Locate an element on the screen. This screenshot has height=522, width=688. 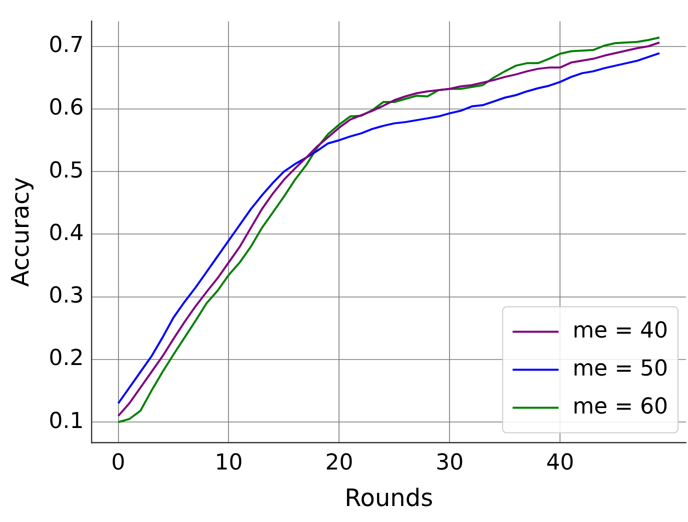
y-tick-label: 0.2 is located at coordinates (66, 359).